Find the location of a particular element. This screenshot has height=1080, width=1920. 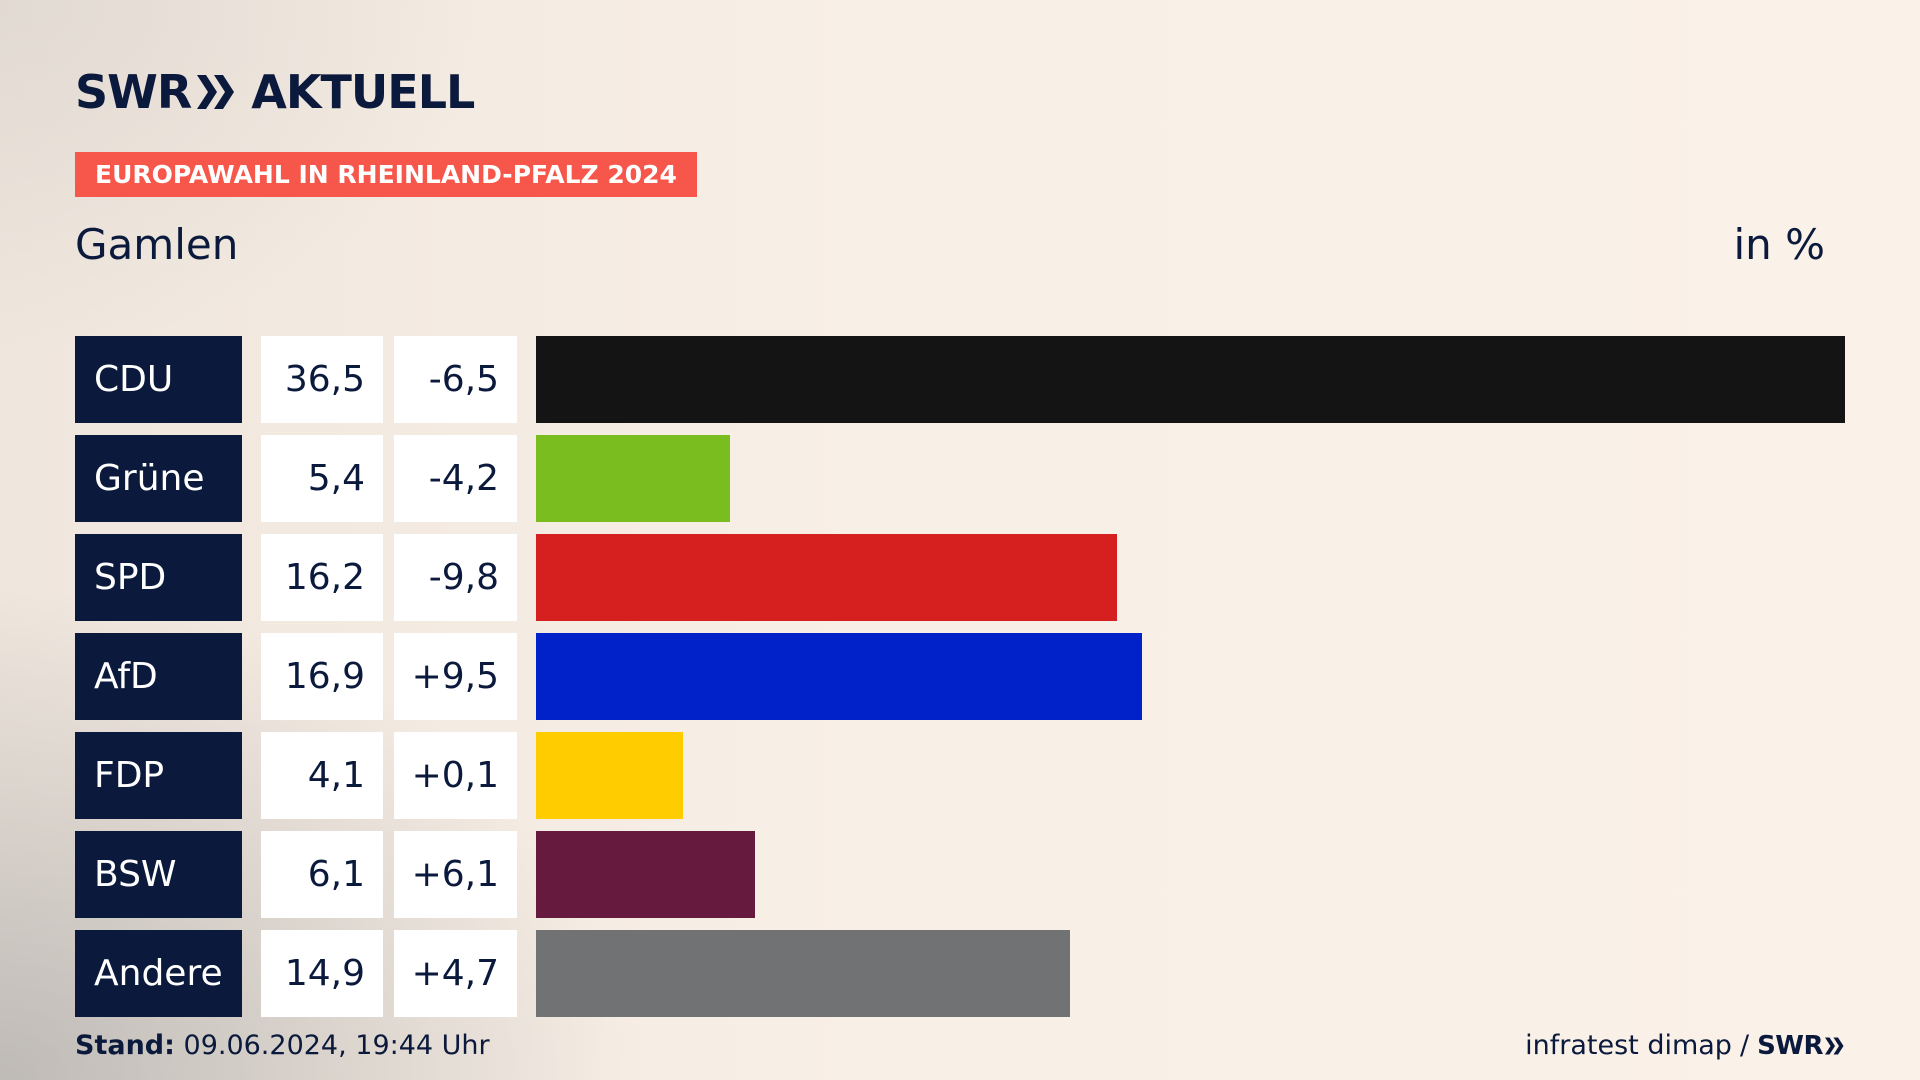

party-label: Andere is located at coordinates (158, 973).